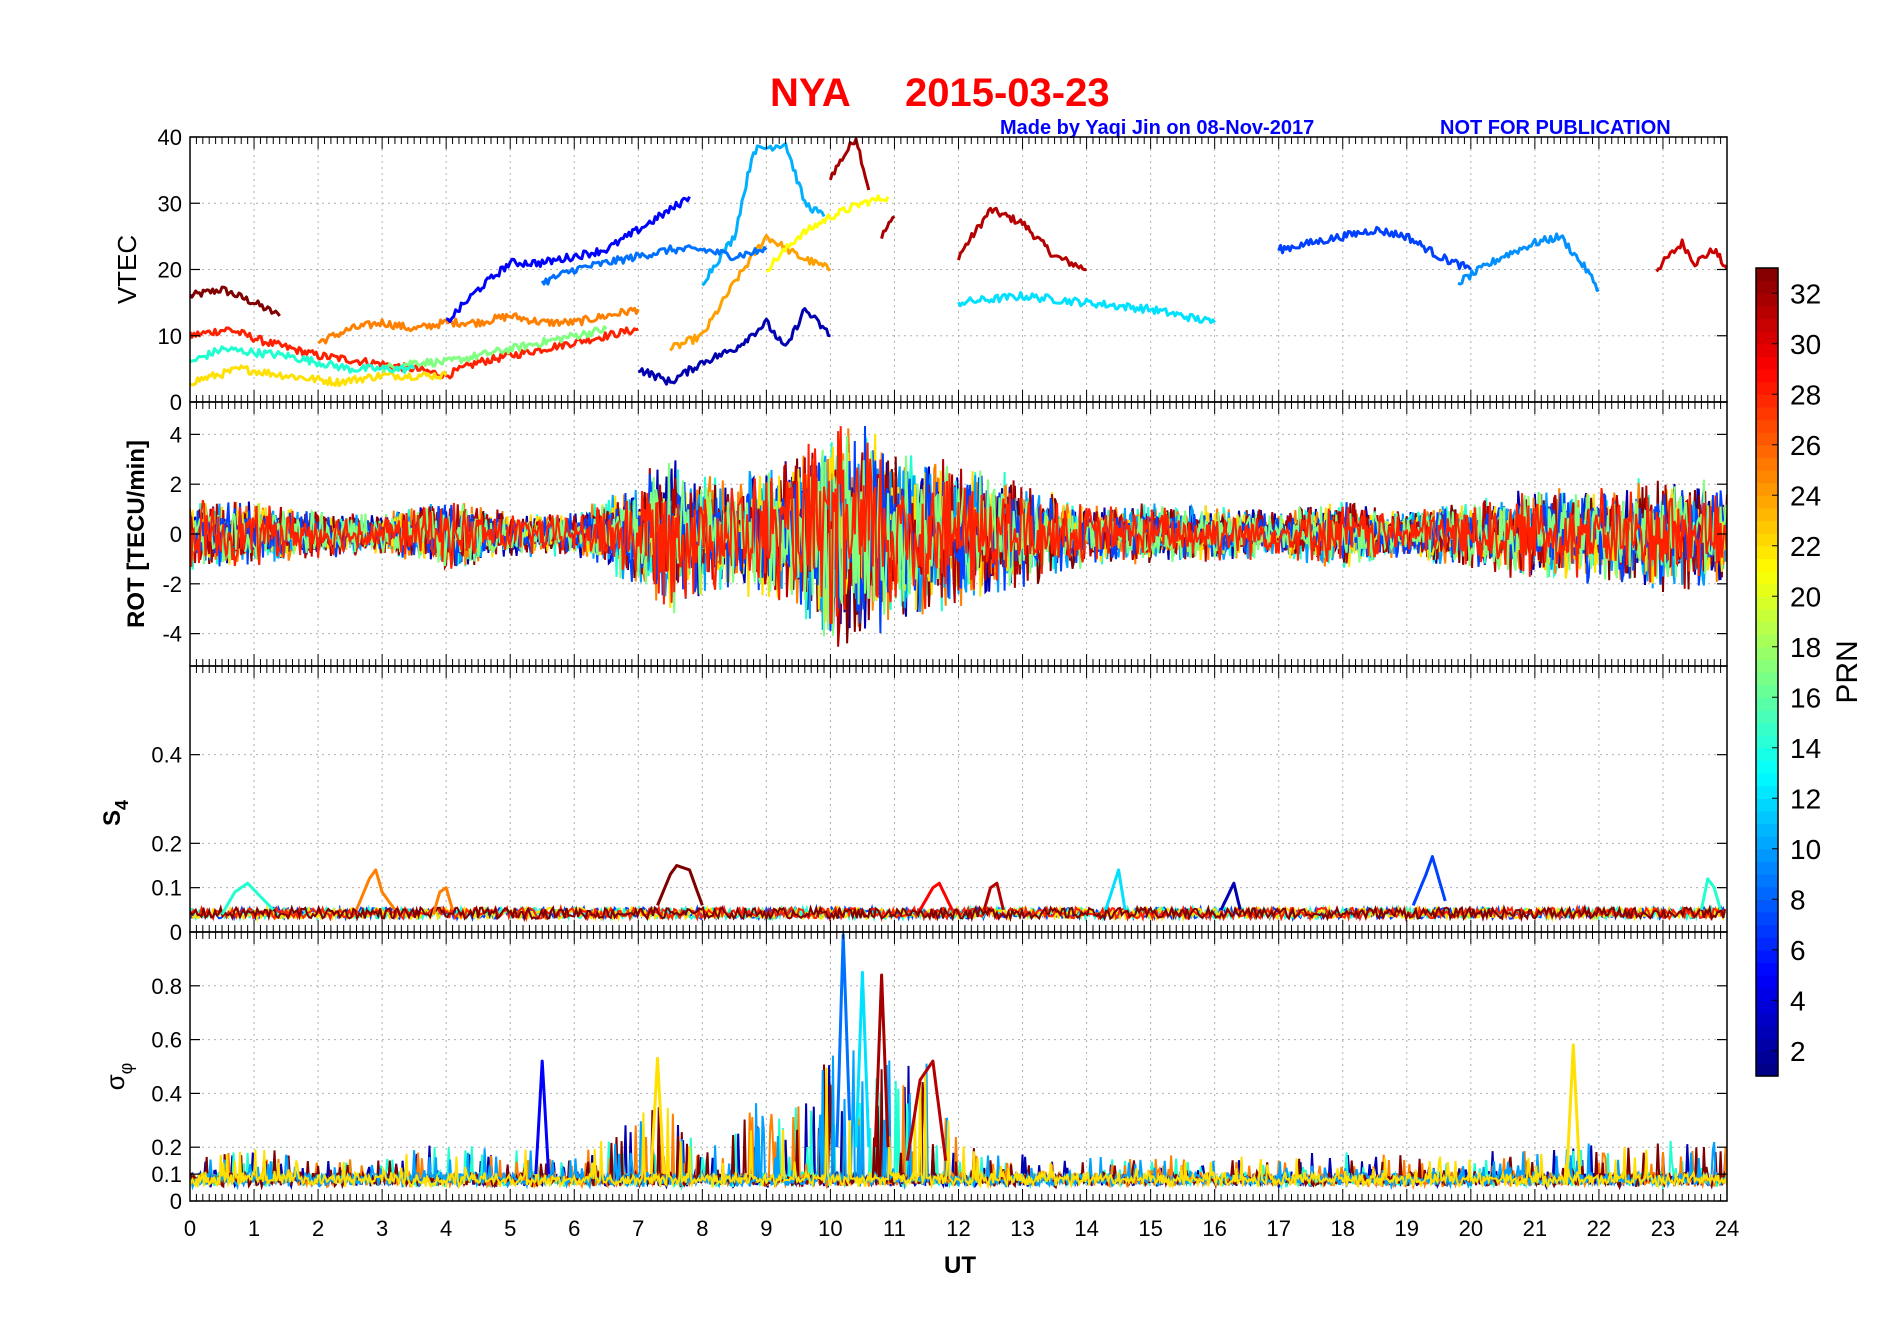  Describe the element at coordinates (1805, 344) in the screenshot. I see `colorbar-tick-label: 30` at that location.